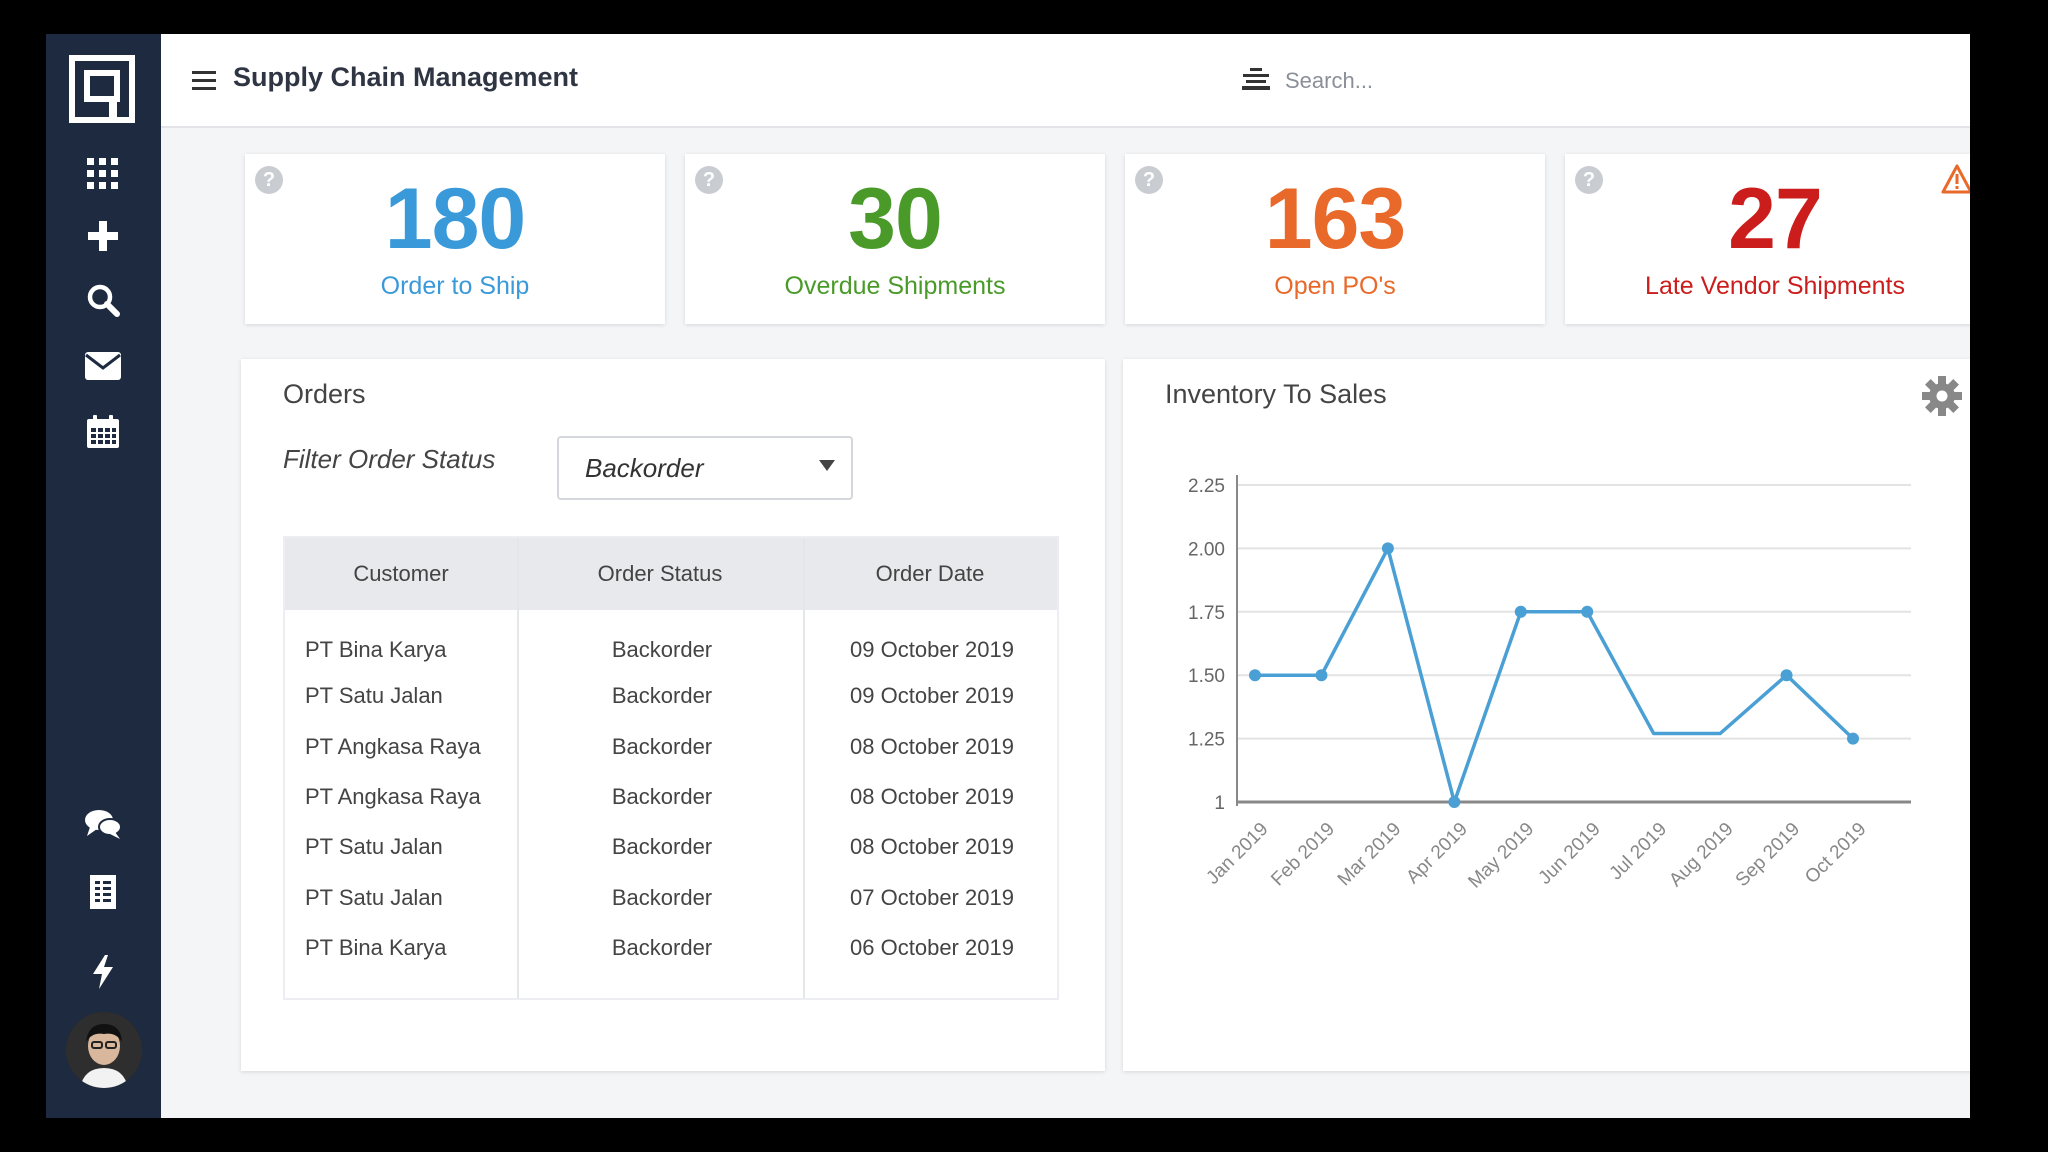  I want to click on x-tick-label: Sep 2019, so click(1768, 855).